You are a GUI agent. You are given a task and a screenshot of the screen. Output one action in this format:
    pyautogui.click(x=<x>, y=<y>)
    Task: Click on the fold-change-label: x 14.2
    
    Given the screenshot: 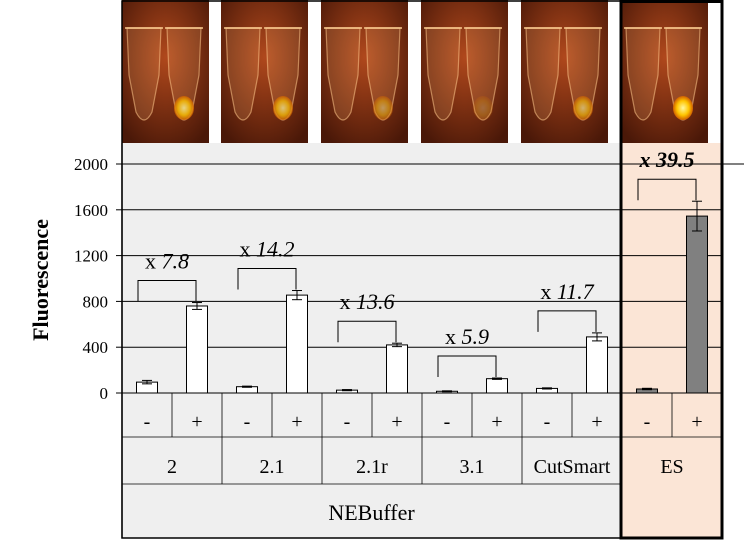 What is the action you would take?
    pyautogui.click(x=267, y=249)
    